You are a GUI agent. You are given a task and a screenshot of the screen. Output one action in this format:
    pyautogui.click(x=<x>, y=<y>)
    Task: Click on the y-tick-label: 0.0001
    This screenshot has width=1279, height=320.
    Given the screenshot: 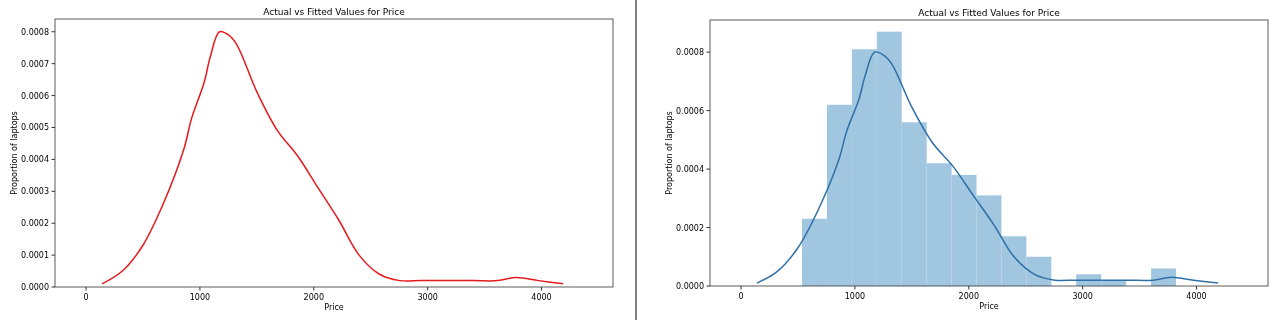 What is the action you would take?
    pyautogui.click(x=35, y=256)
    